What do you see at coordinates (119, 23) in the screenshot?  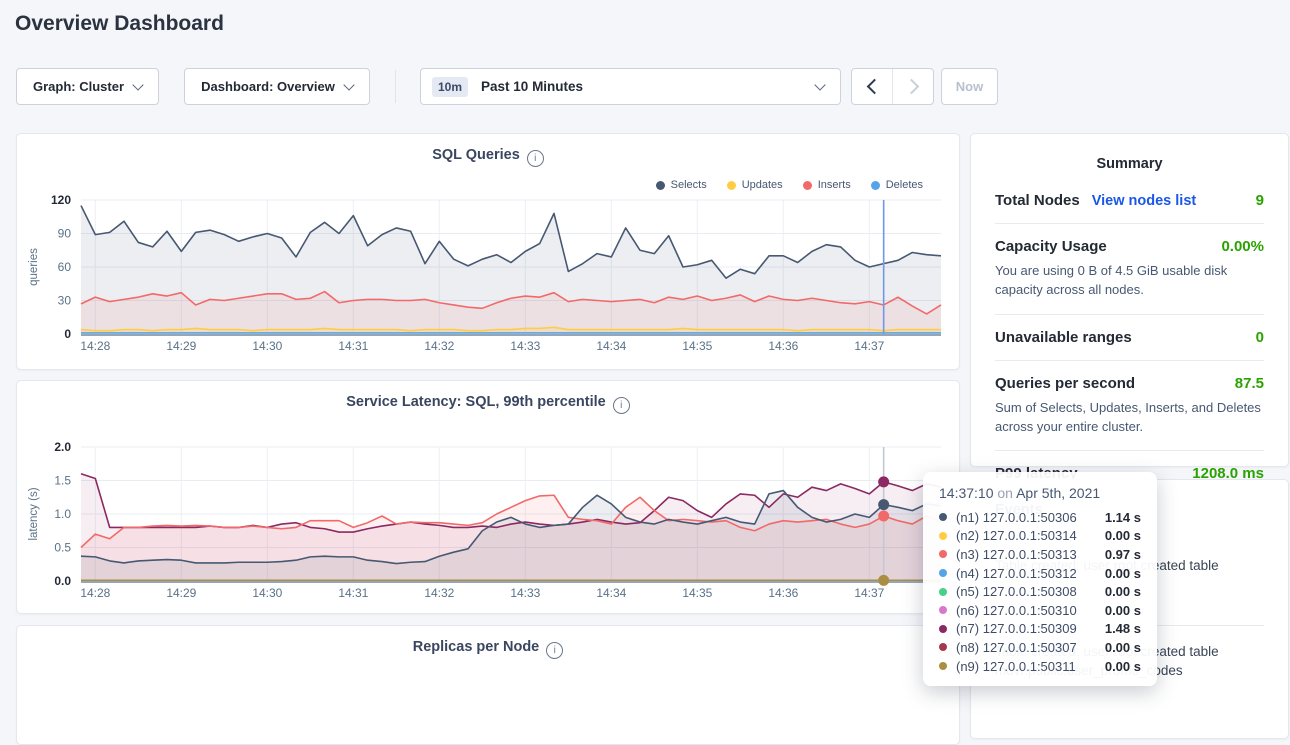 I see `page-title: Overview Dashboard` at bounding box center [119, 23].